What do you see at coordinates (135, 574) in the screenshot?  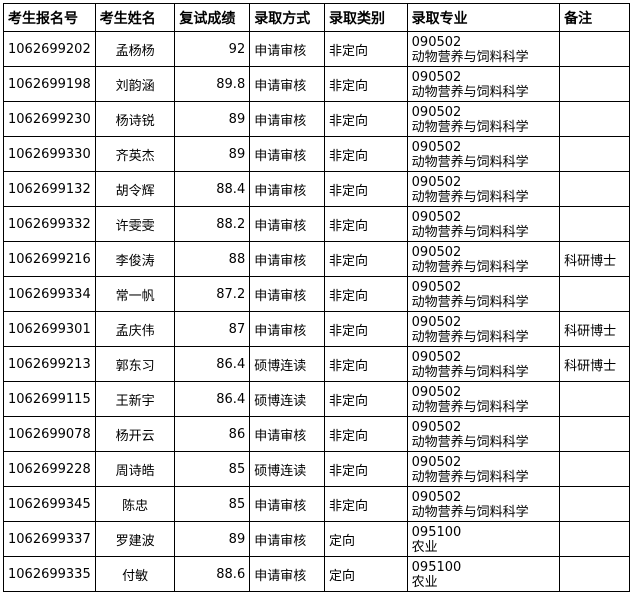 I see `name-cell: 付敏` at bounding box center [135, 574].